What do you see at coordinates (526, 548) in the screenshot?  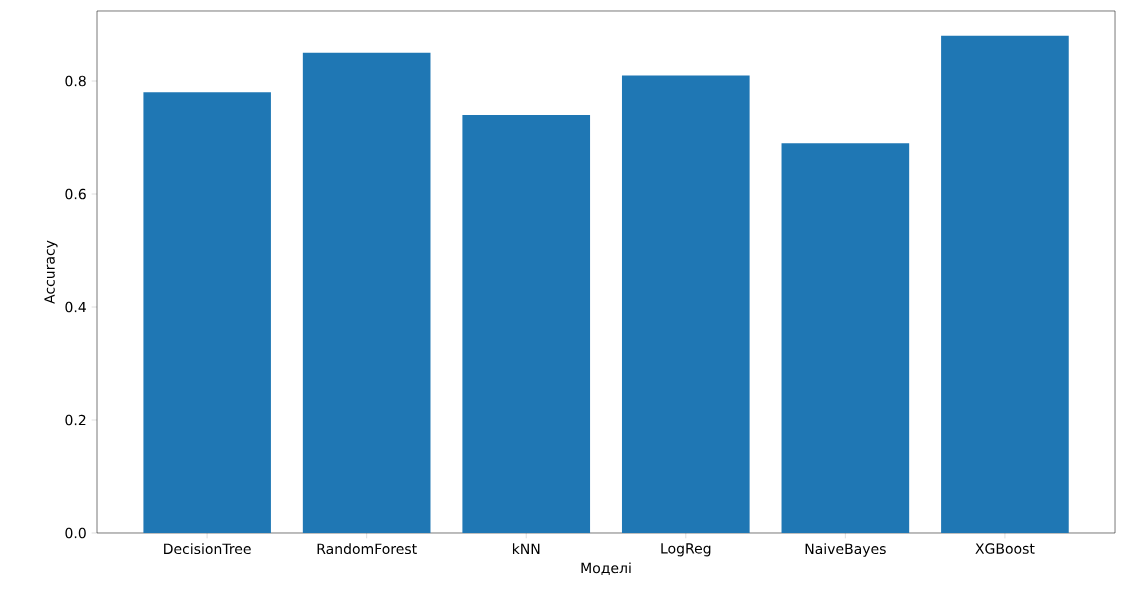 I see `x-tick-label: kNN` at bounding box center [526, 548].